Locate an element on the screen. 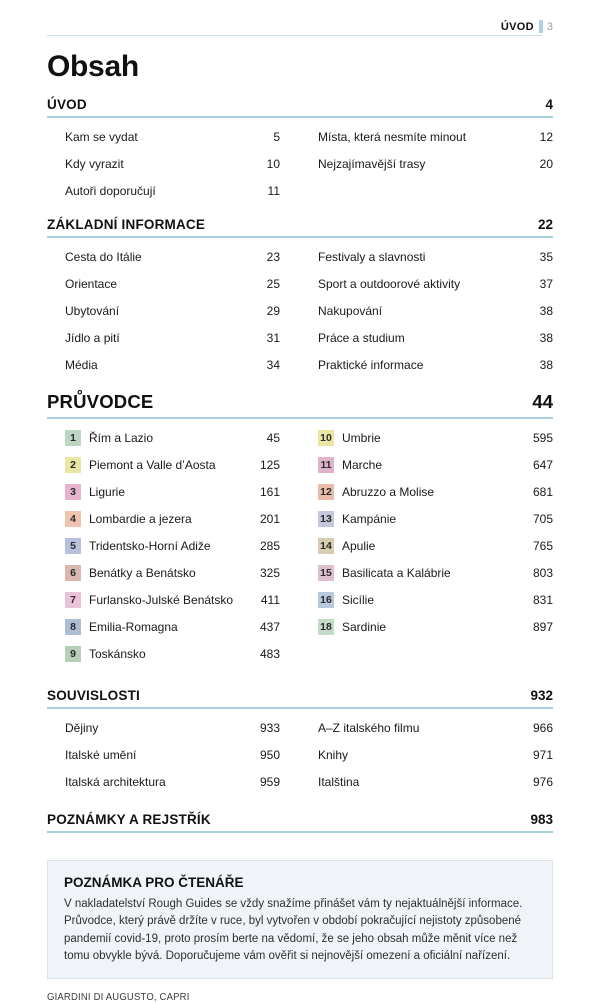  section-uvod-header: ÚVOD 4 is located at coordinates (300, 107).